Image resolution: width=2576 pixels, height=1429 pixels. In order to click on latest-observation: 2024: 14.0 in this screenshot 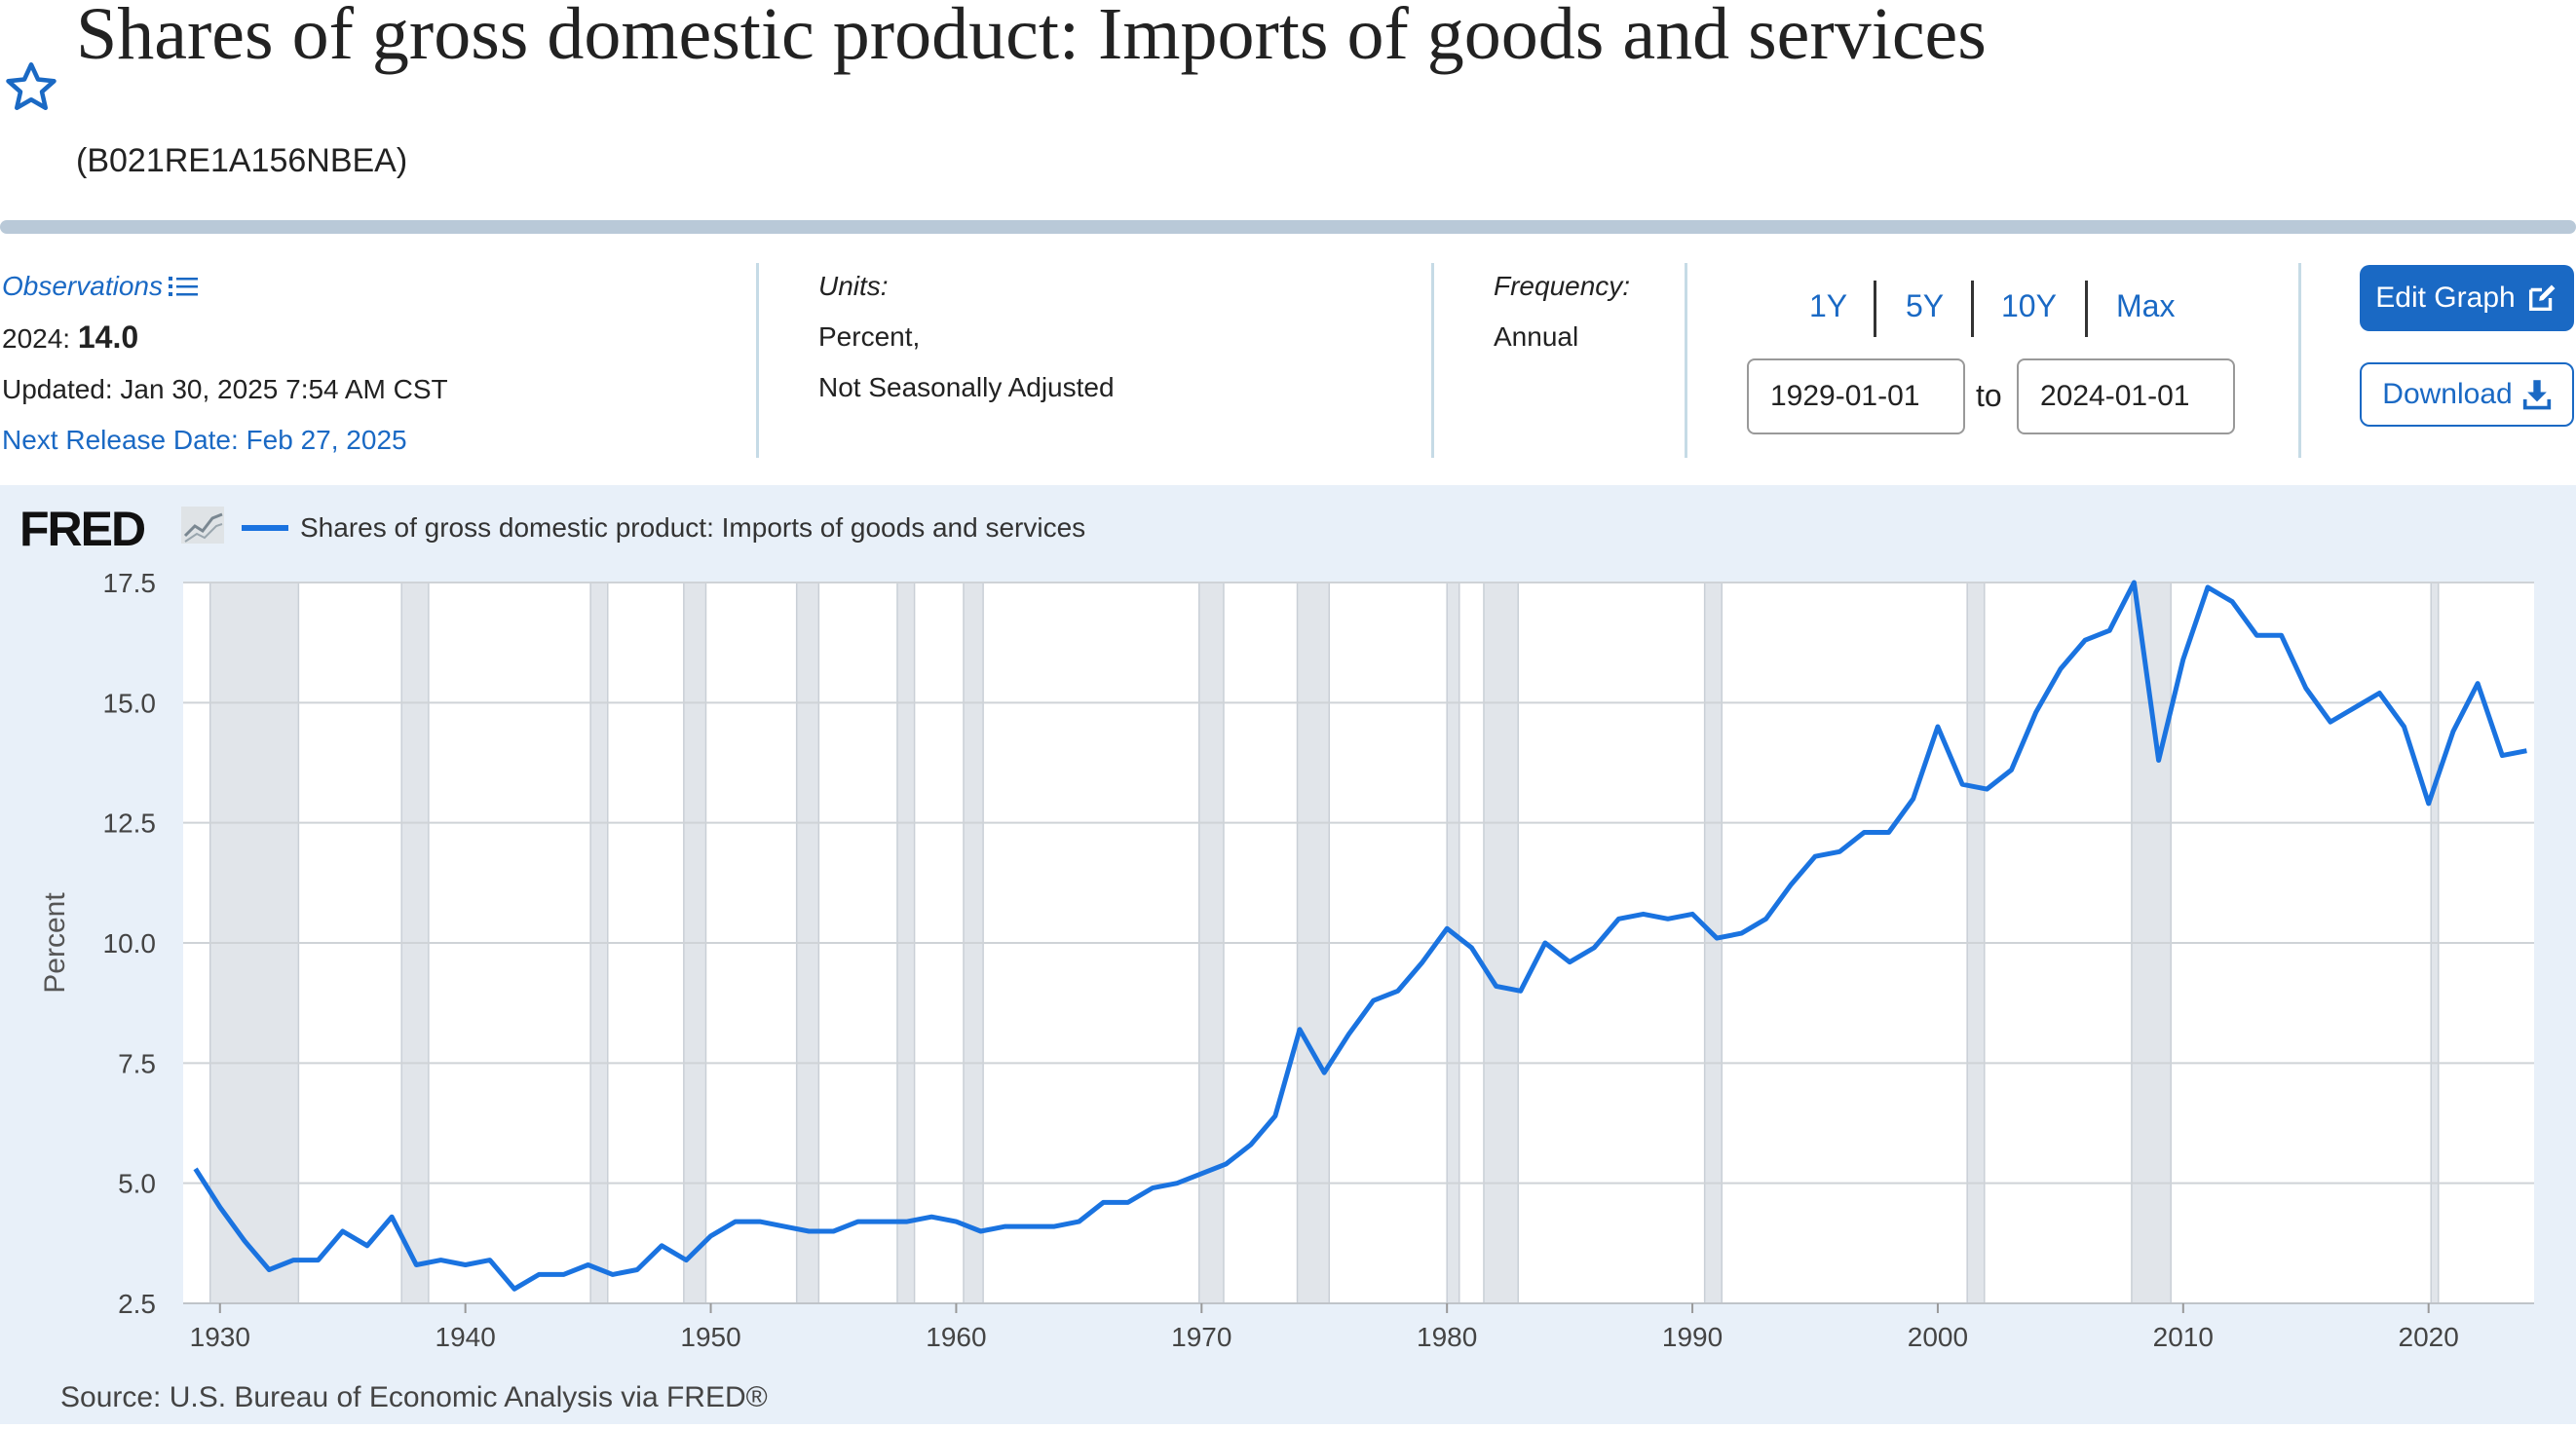, I will do `click(225, 338)`.